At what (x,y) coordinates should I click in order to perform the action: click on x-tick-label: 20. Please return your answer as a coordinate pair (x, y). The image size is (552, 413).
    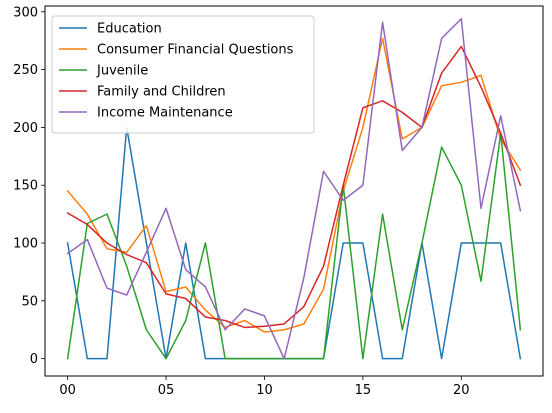
    Looking at the image, I should click on (461, 390).